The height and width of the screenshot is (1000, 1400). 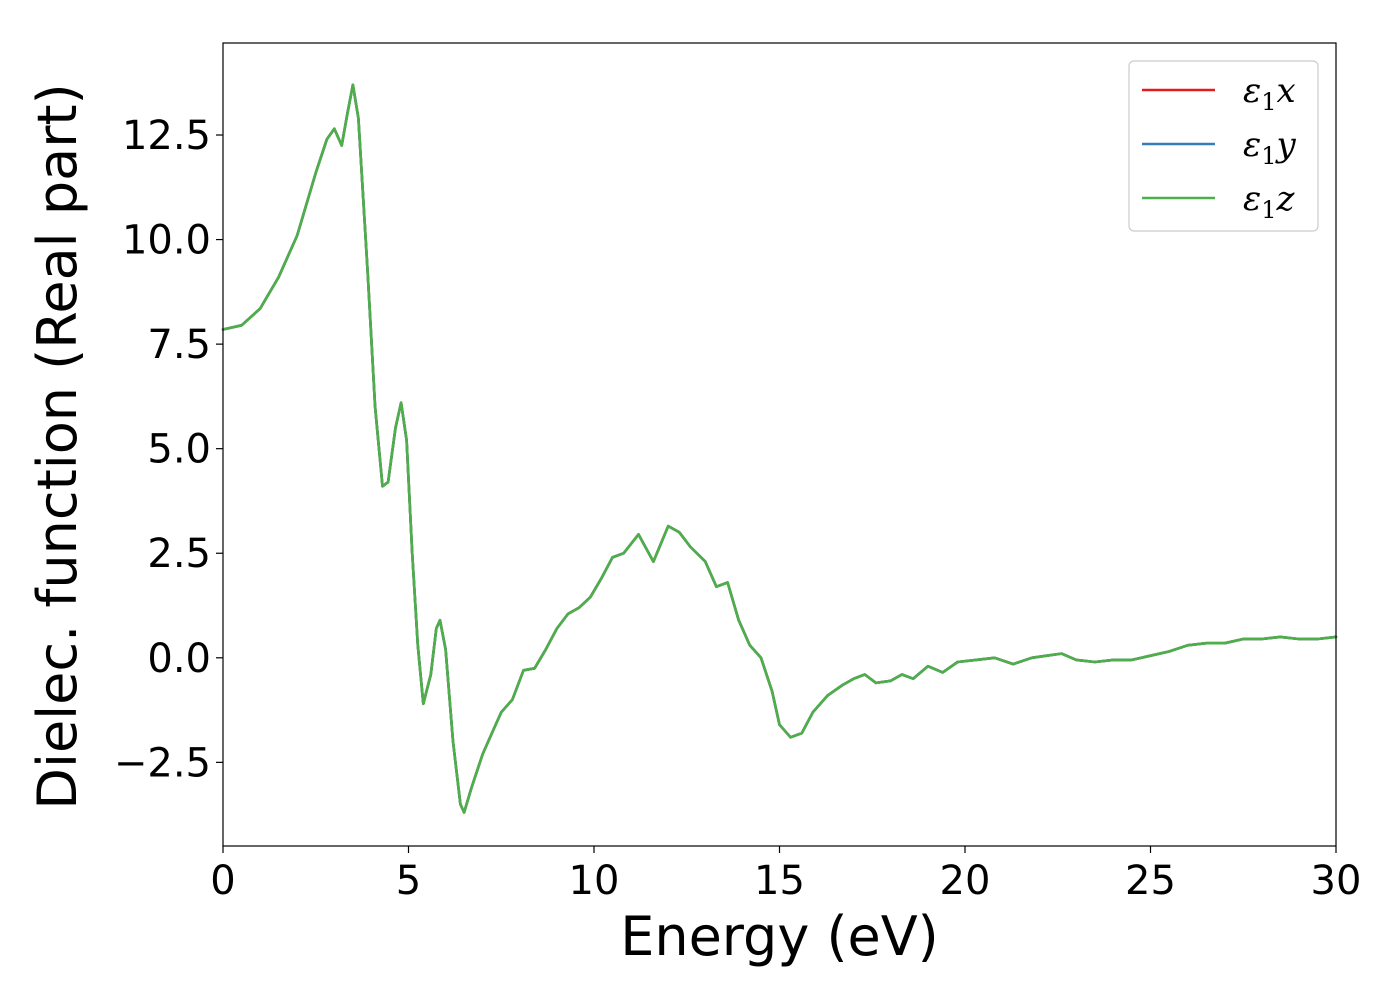 I want to click on x-tick-label: 20, so click(x=965, y=881).